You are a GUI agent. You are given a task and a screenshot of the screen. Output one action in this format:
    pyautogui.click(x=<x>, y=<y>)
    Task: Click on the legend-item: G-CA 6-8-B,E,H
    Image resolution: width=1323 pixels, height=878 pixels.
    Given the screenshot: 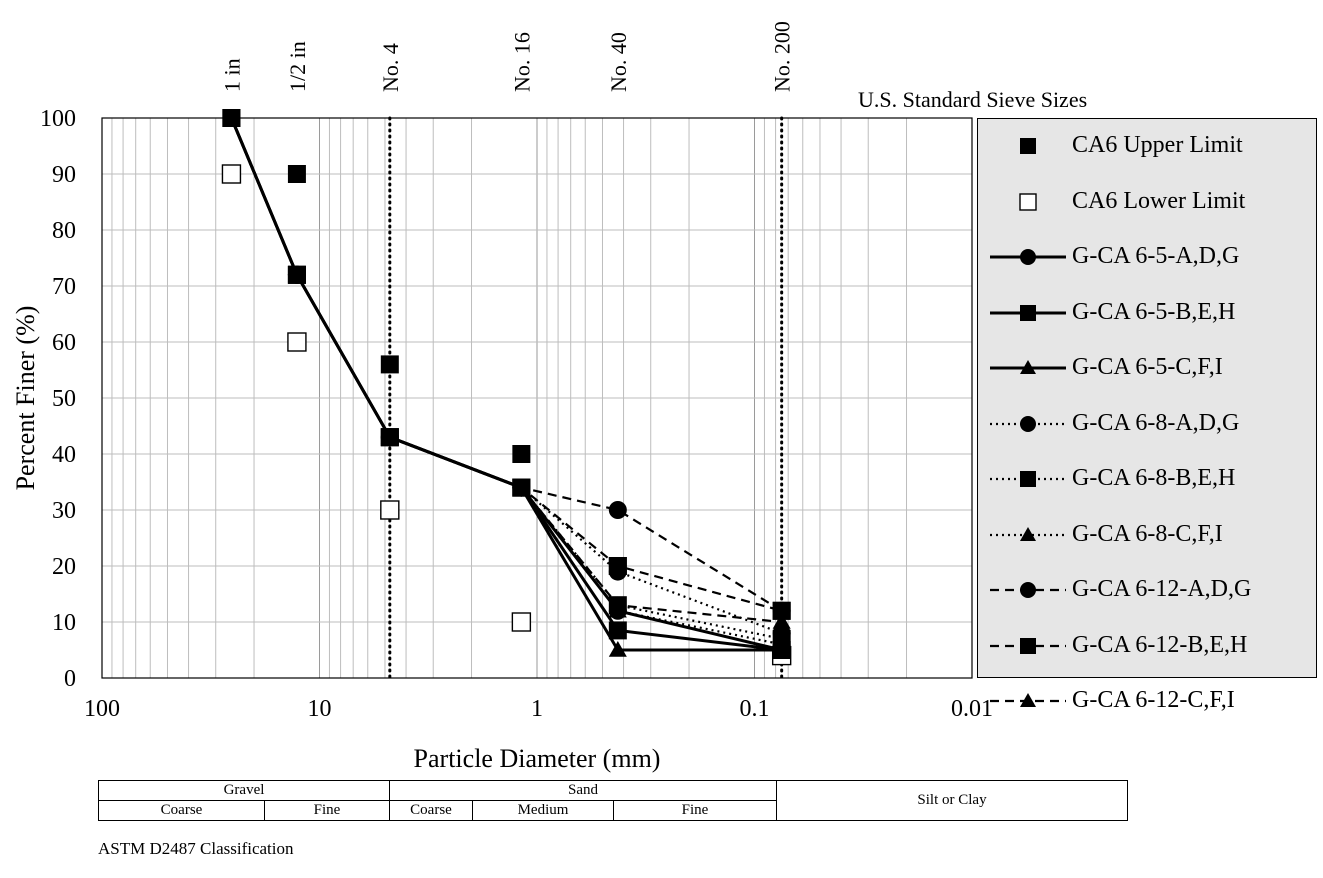 What is the action you would take?
    pyautogui.click(x=1147, y=478)
    